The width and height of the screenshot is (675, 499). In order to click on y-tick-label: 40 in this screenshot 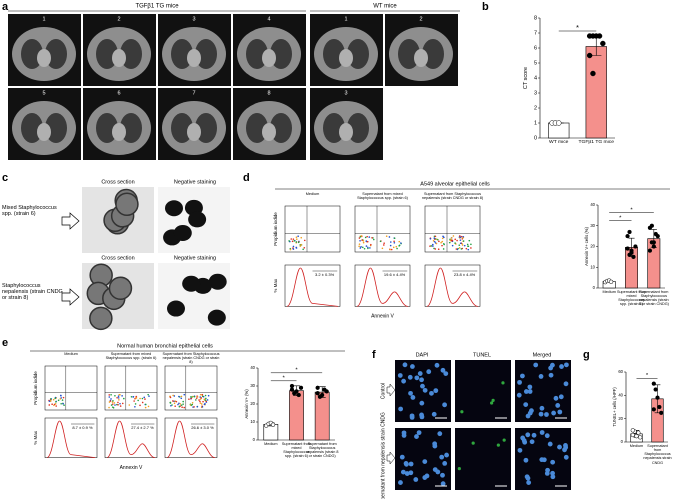, I will do `click(620, 394)`.